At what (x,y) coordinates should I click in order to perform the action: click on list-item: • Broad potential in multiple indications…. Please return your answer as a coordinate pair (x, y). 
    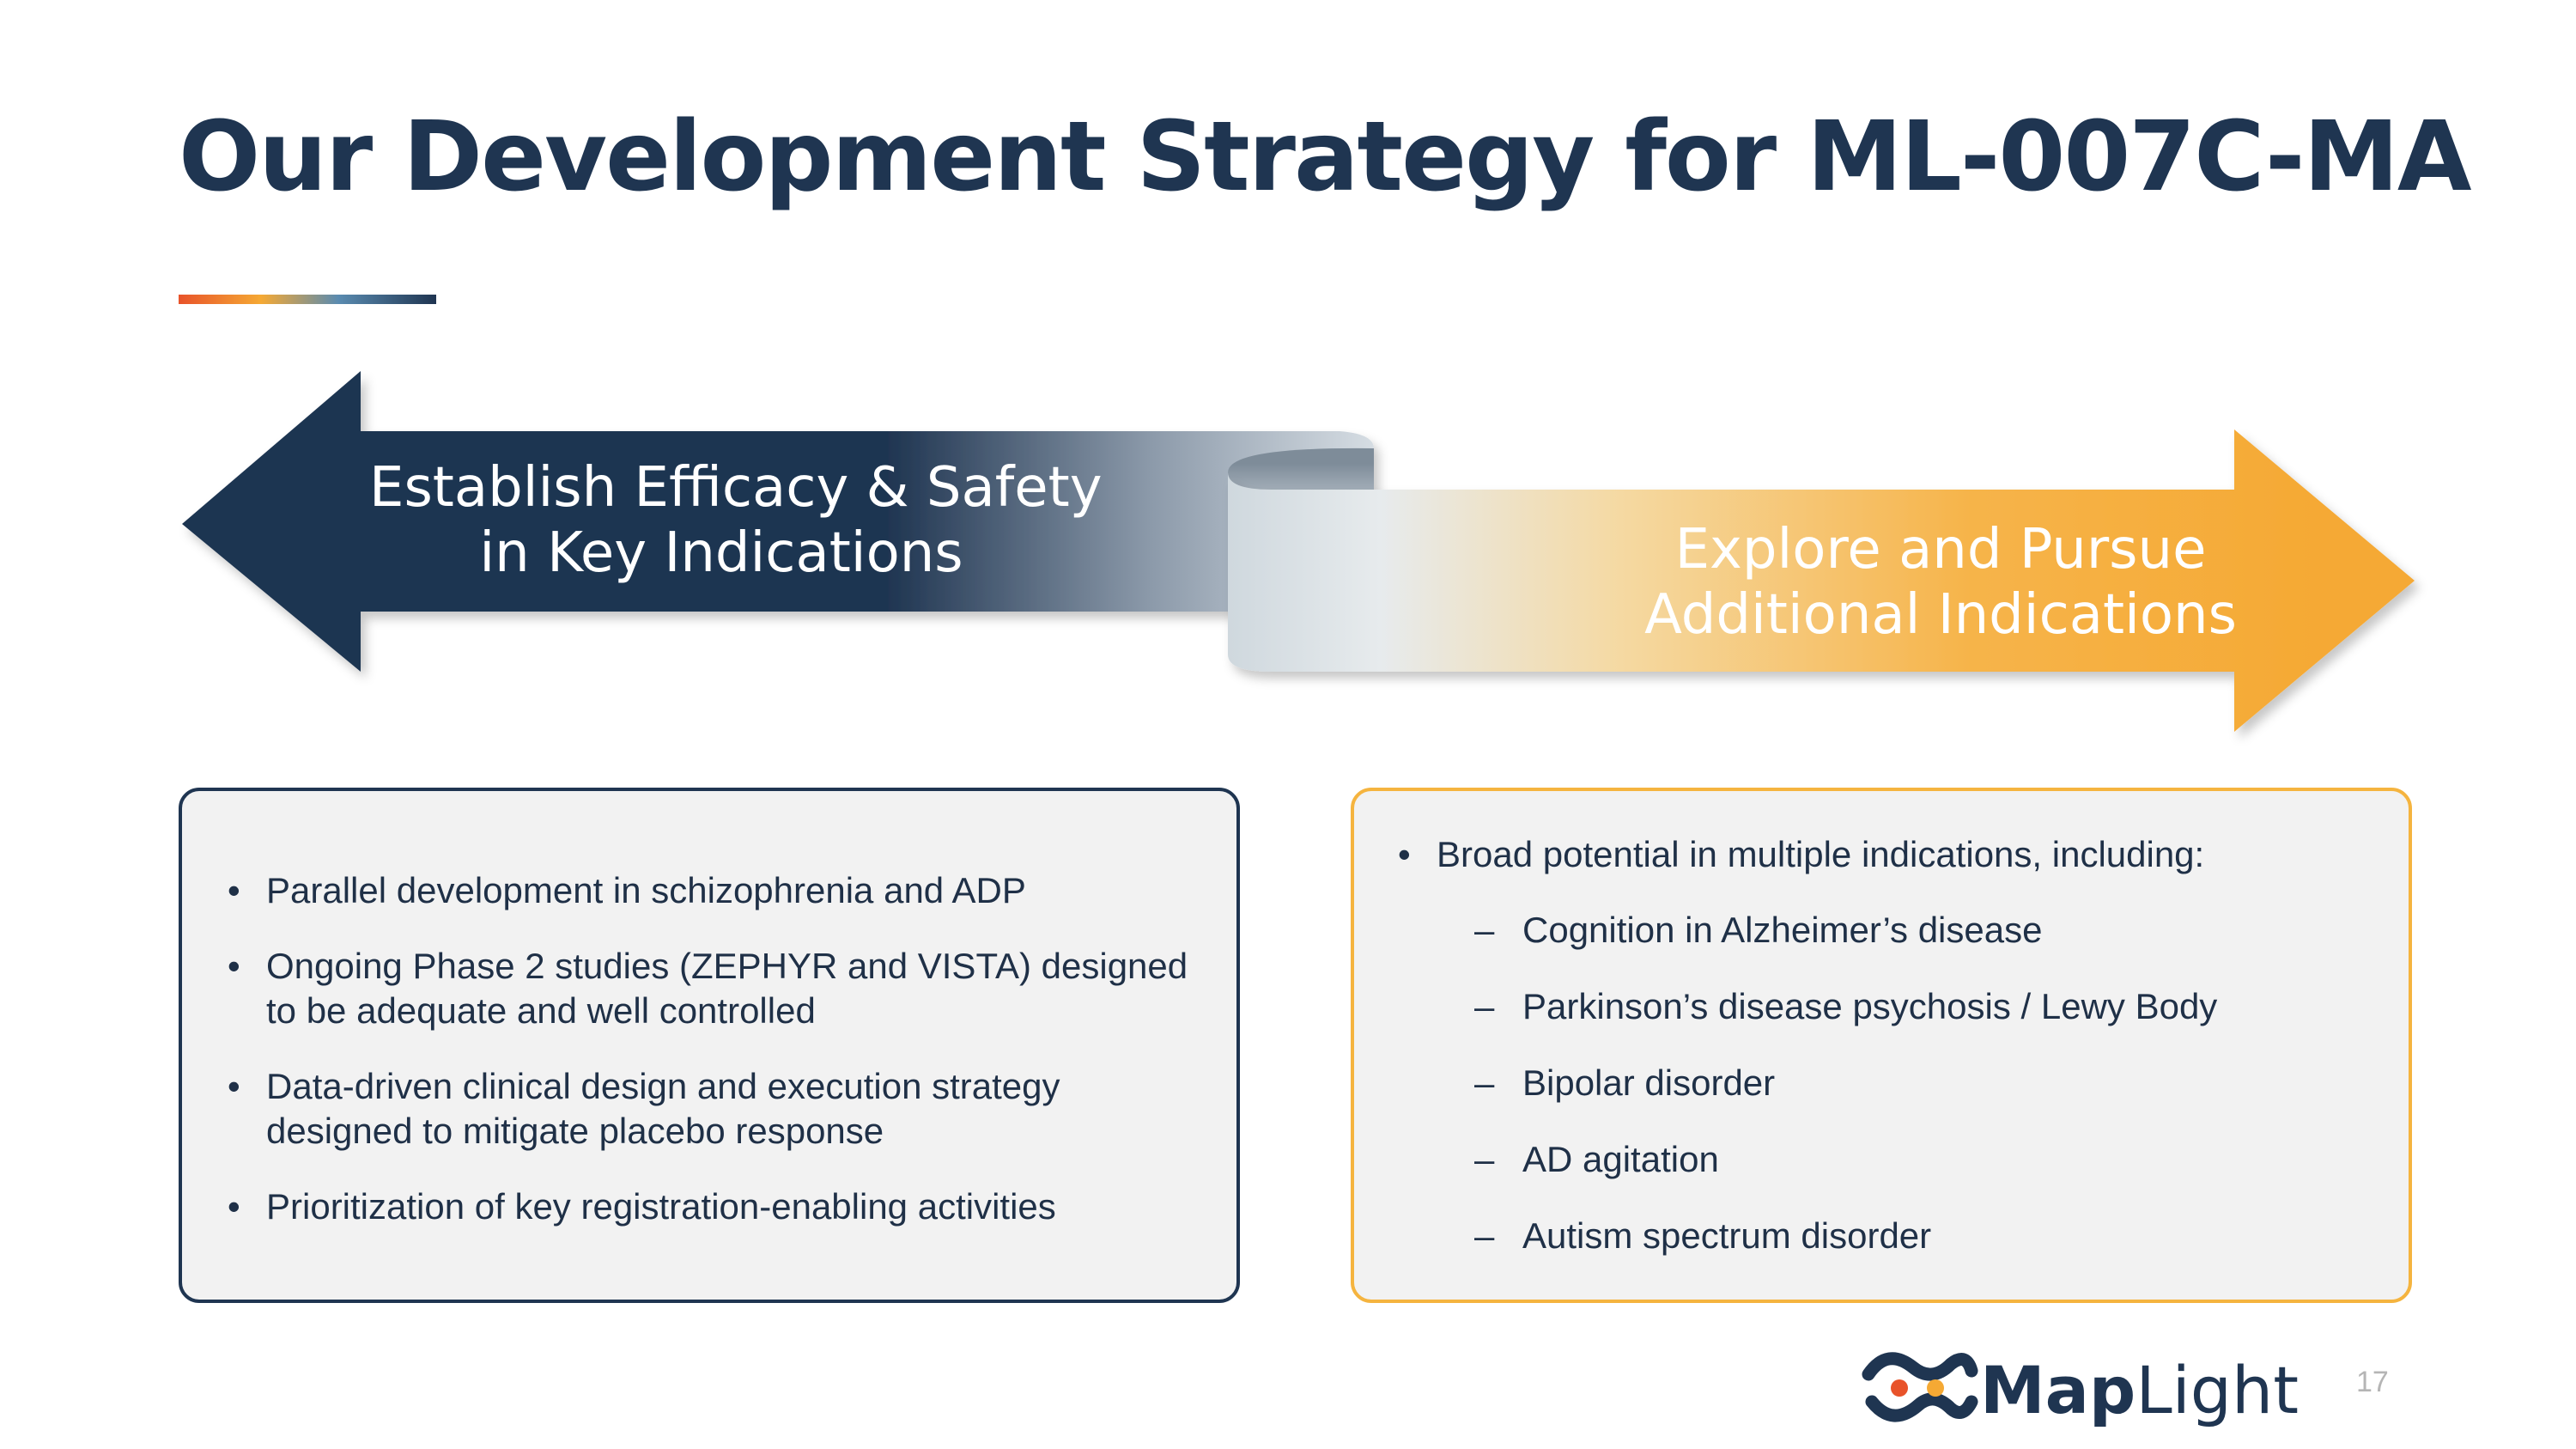
    Looking at the image, I should click on (1885, 1045).